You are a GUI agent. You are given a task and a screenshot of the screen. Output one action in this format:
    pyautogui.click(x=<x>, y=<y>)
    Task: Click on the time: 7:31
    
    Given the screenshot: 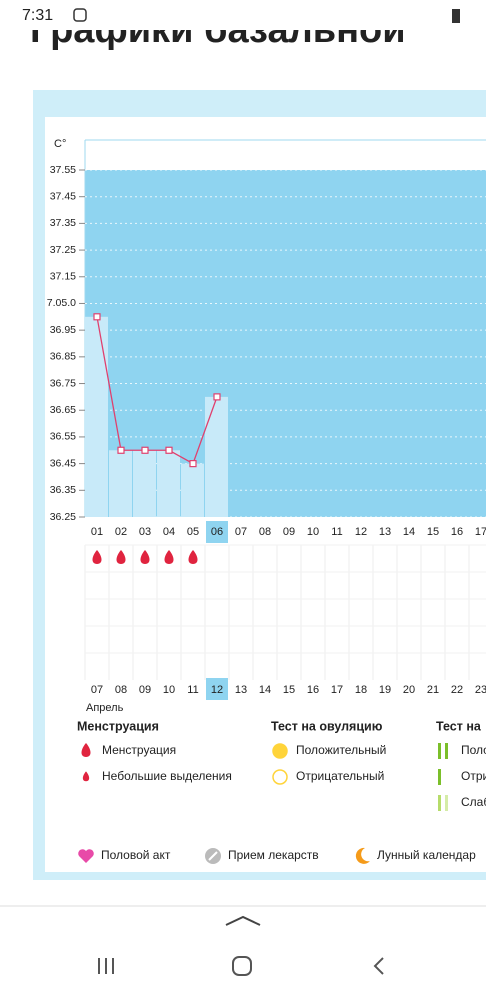 What is the action you would take?
    pyautogui.click(x=37, y=15)
    